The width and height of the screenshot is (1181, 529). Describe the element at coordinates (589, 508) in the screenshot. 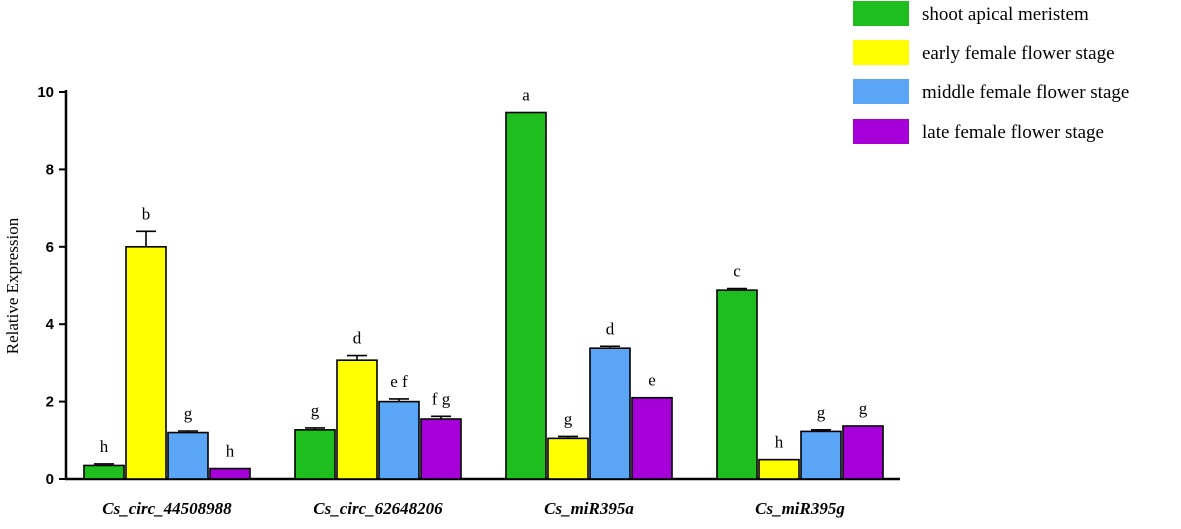

I see `x-tick-label: Cs_miR395a` at that location.